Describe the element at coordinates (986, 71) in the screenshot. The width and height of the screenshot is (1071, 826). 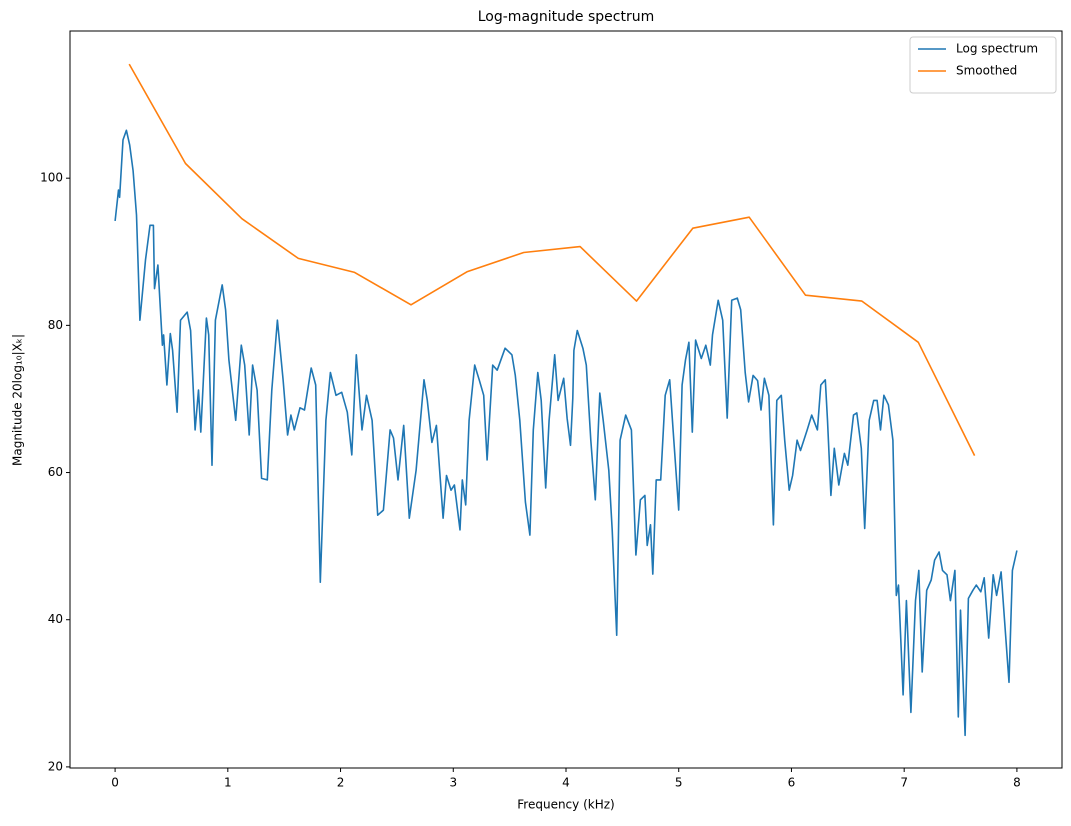
I see `legend-label: Smoothed` at that location.